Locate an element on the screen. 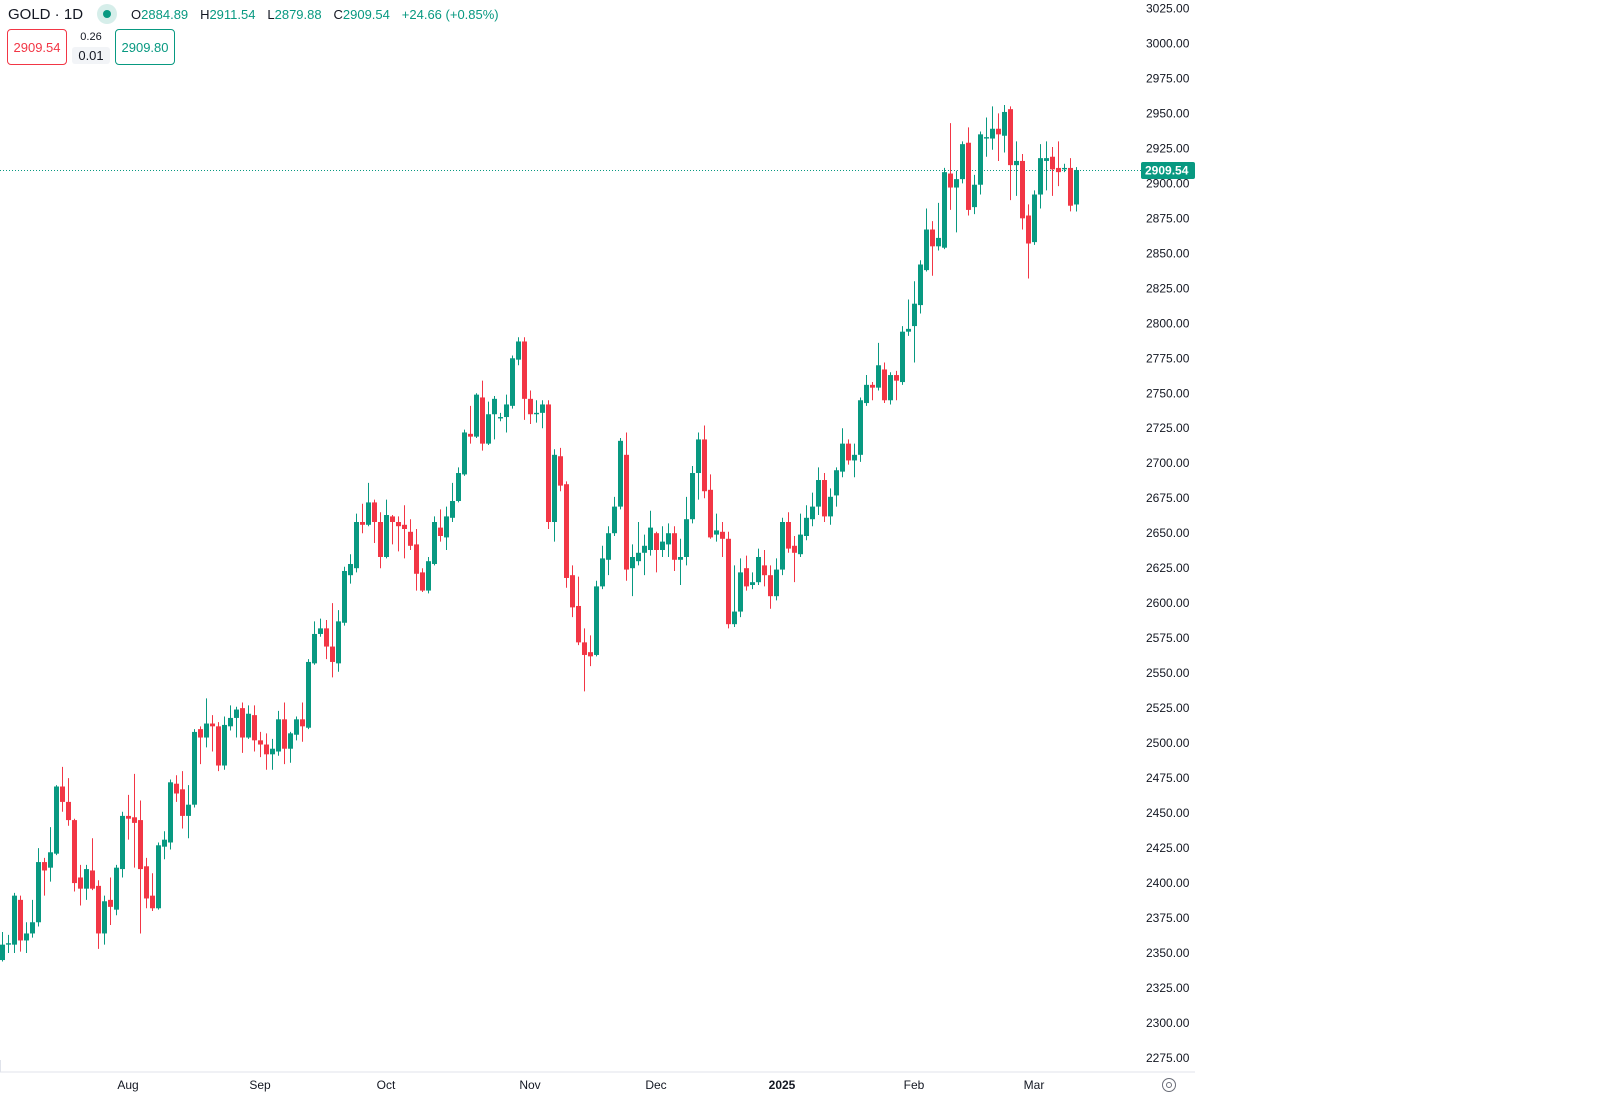  price-tick-label: 2400.00 is located at coordinates (1168, 883).